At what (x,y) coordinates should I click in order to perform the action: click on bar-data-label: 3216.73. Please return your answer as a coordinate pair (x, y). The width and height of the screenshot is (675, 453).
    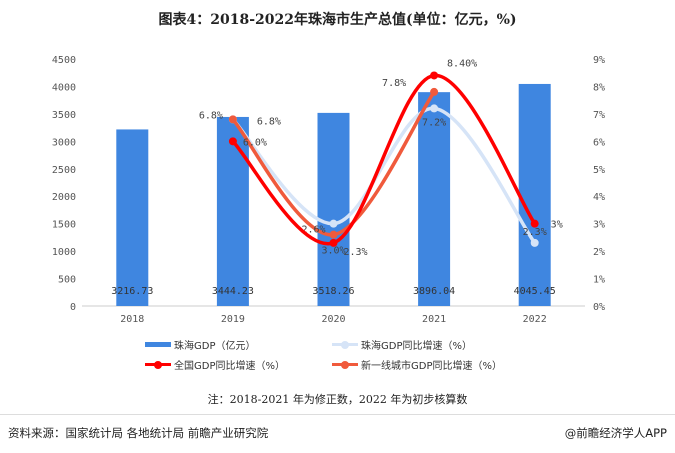
    Looking at the image, I should click on (132, 291).